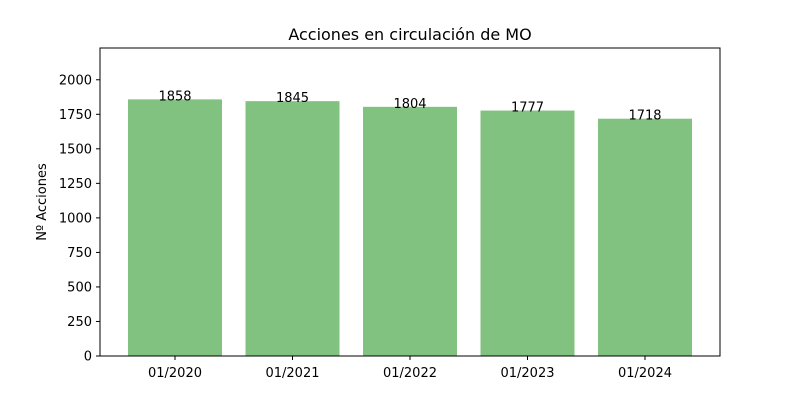 Image resolution: width=800 pixels, height=400 pixels. Describe the element at coordinates (75, 149) in the screenshot. I see `y-tick-label: 1500` at that location.